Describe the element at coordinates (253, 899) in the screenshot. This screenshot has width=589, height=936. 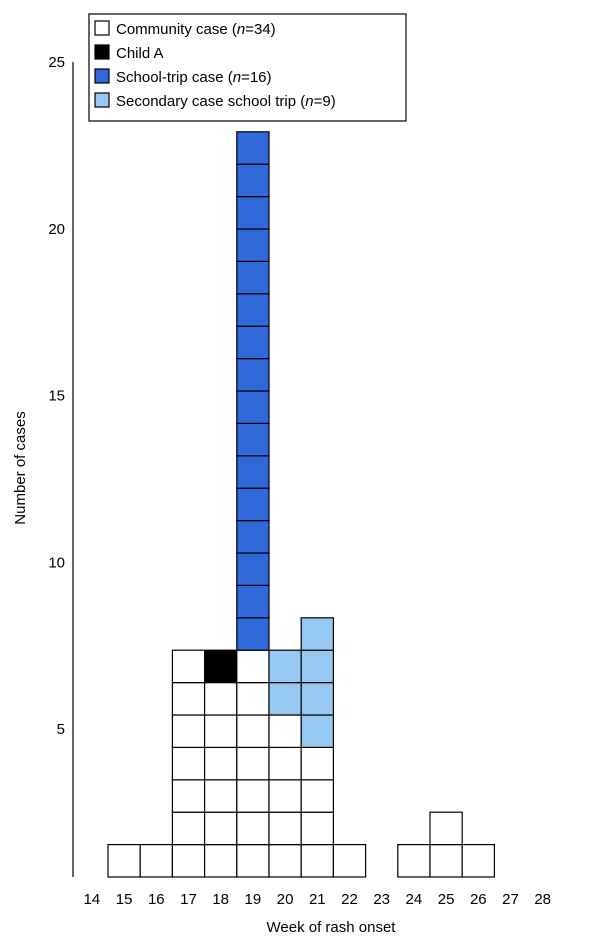
I see `x-tick-label: 19` at that location.